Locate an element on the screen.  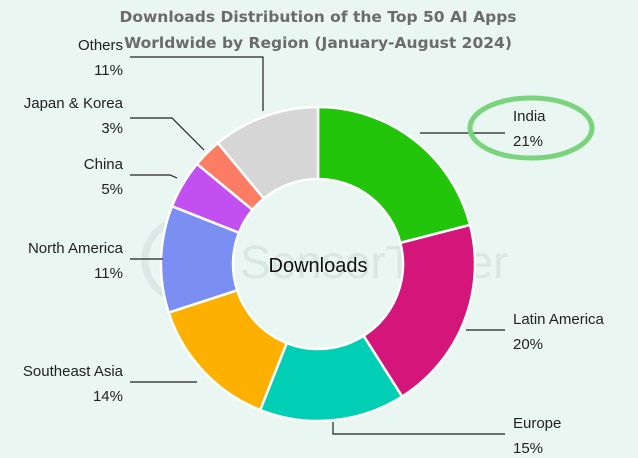
slice-value-china: 5% is located at coordinates (112, 189).